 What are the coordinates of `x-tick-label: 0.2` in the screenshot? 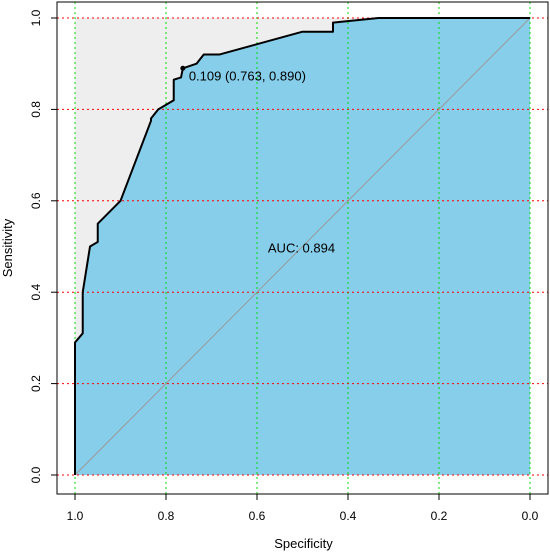 It's located at (439, 516).